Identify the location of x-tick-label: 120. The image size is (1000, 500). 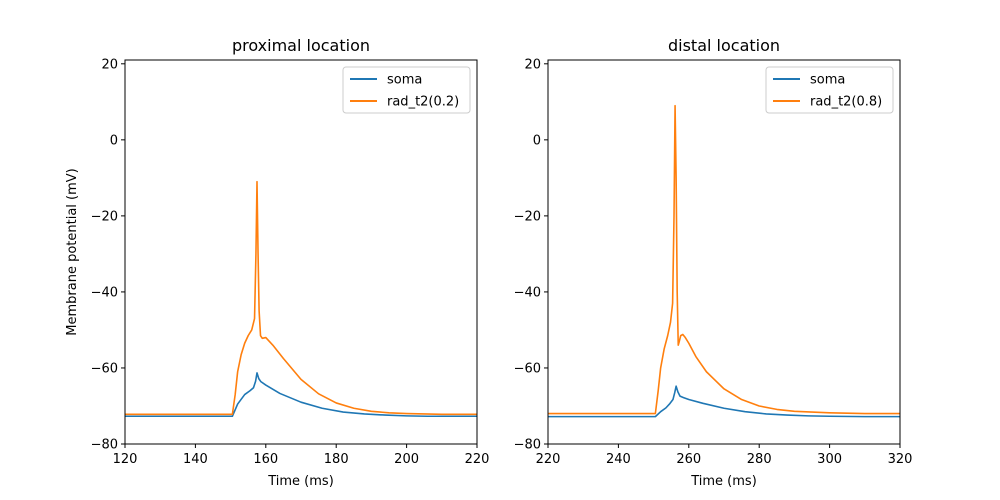
(125, 459).